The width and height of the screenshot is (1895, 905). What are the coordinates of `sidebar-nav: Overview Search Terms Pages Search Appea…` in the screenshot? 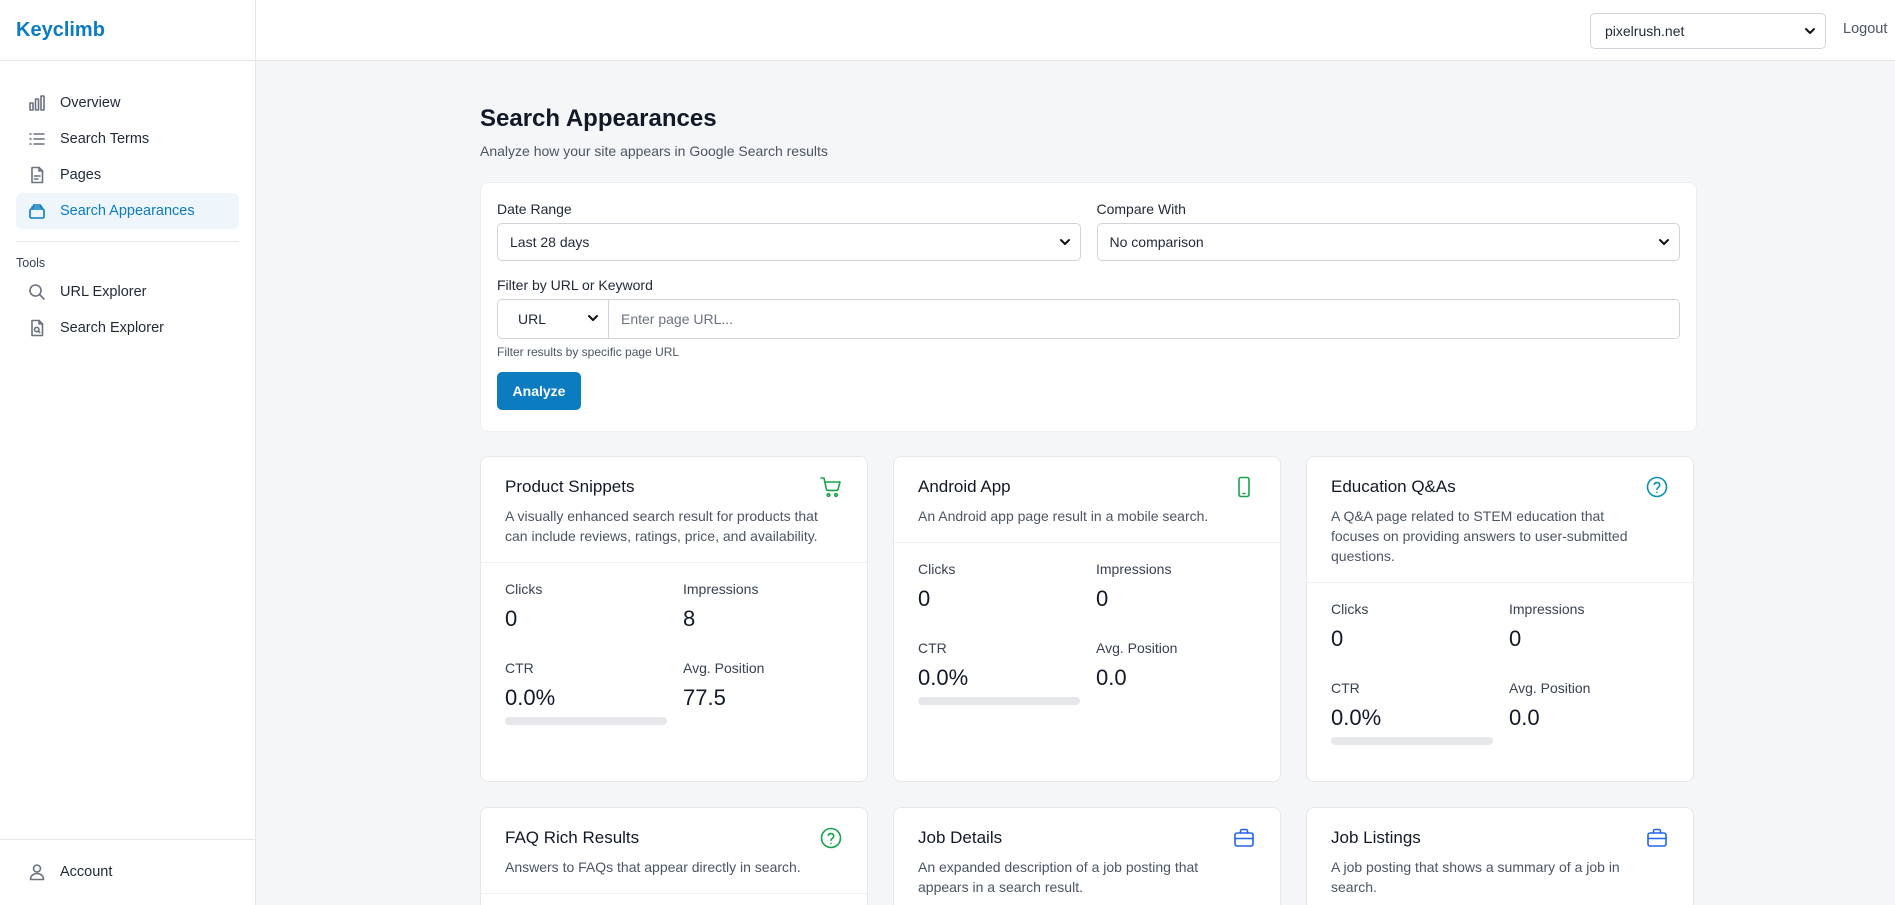 It's located at (127, 203).